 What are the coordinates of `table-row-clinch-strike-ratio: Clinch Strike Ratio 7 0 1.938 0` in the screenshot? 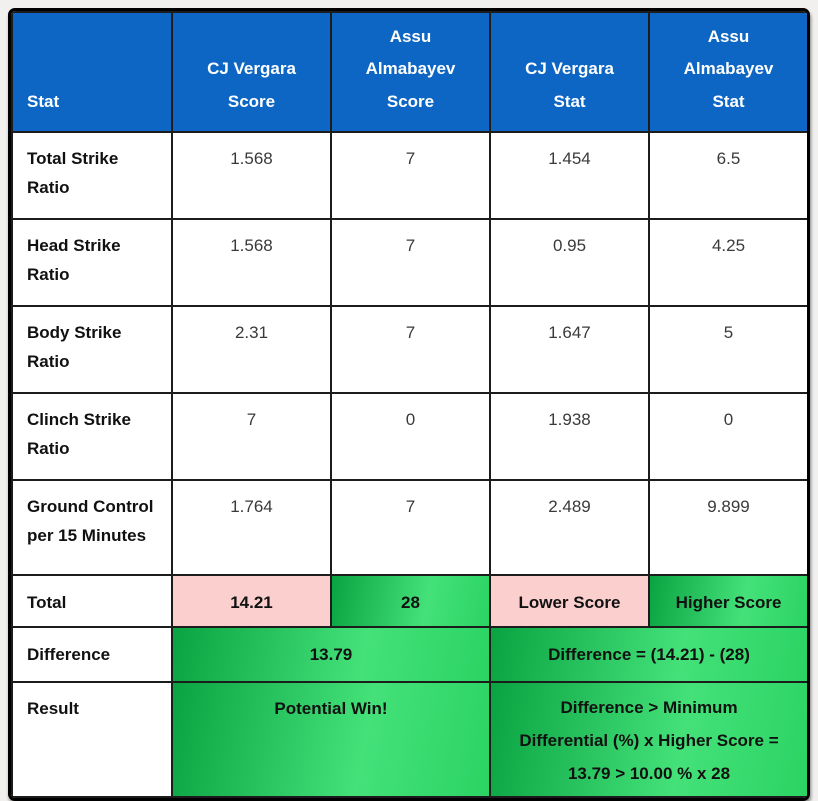 It's located at (409, 436).